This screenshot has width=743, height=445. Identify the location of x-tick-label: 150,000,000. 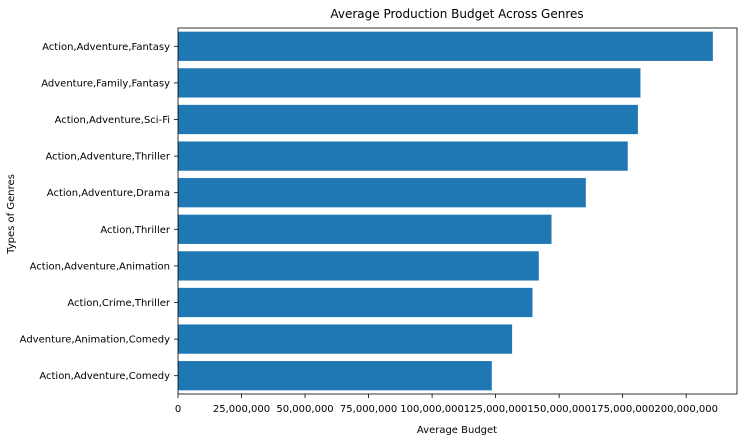
(559, 409).